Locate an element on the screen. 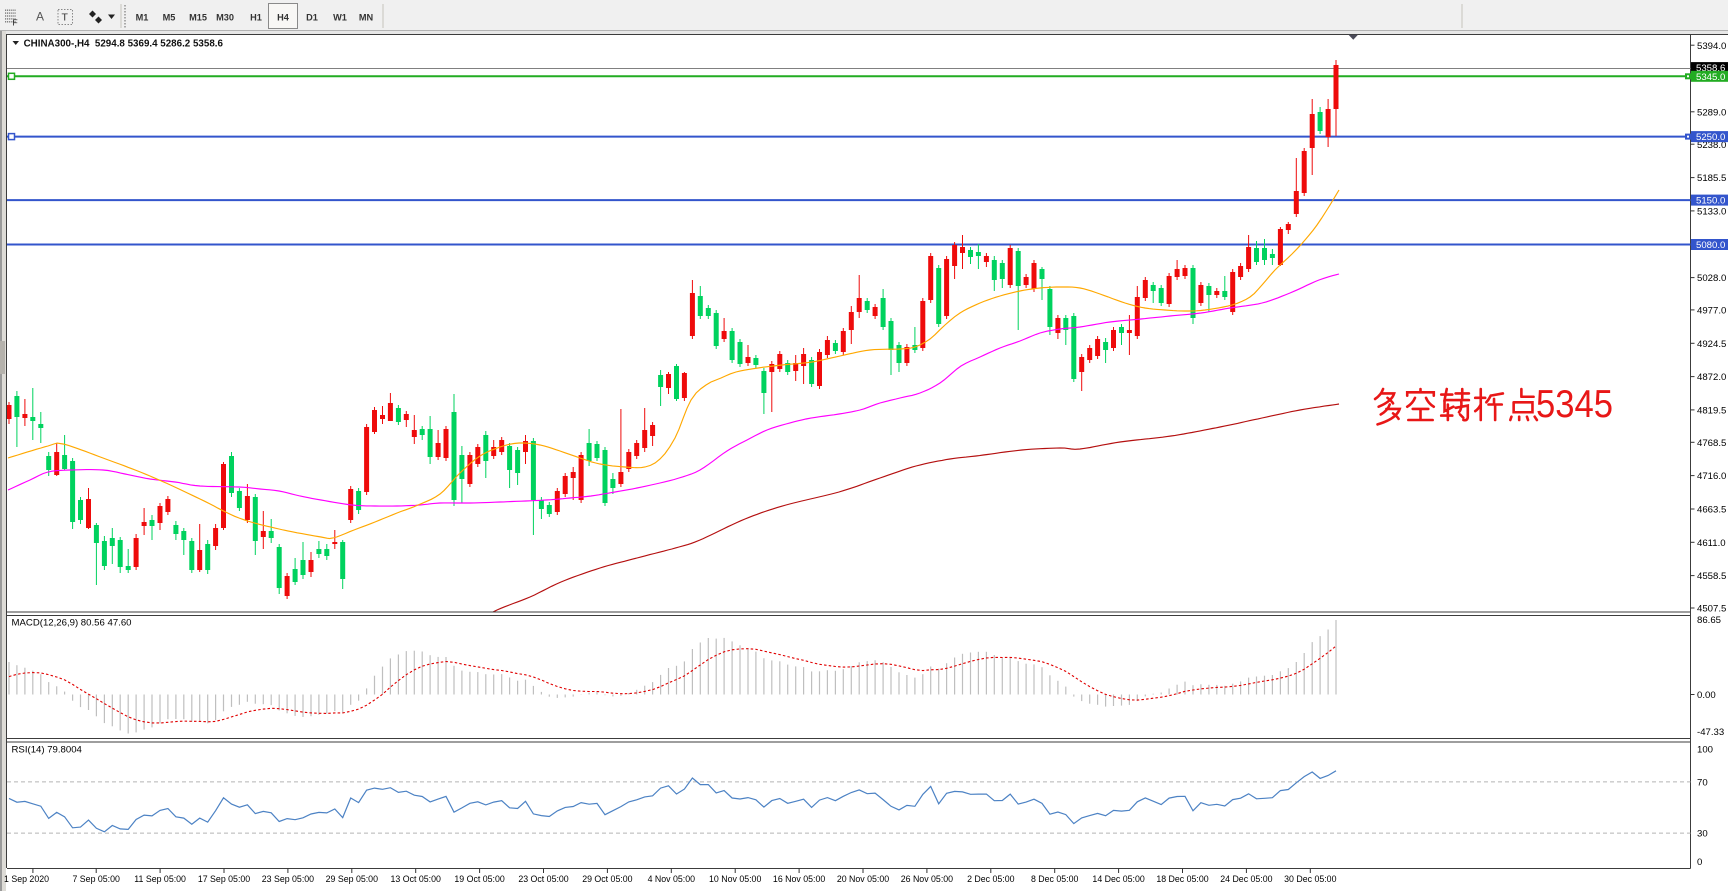 The image size is (1728, 891). svg-text: 29 Oct 05:00 is located at coordinates (607, 879).